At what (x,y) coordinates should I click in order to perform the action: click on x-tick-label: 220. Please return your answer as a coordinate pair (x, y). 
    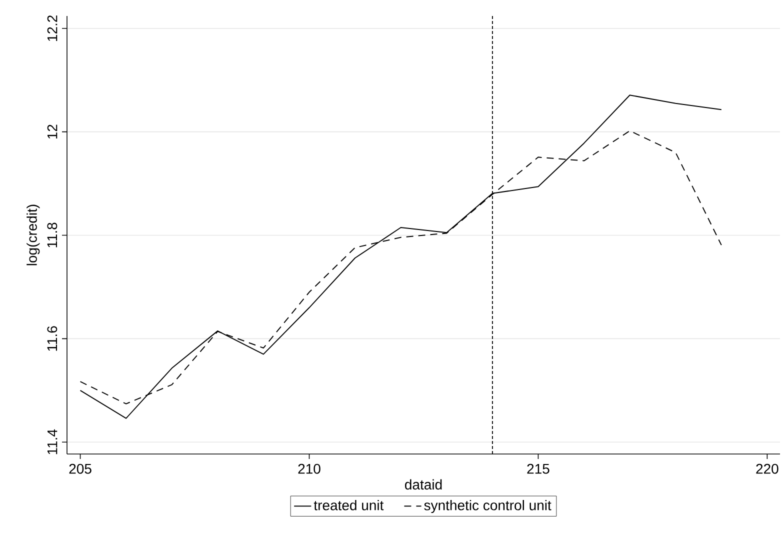
    Looking at the image, I should click on (767, 469).